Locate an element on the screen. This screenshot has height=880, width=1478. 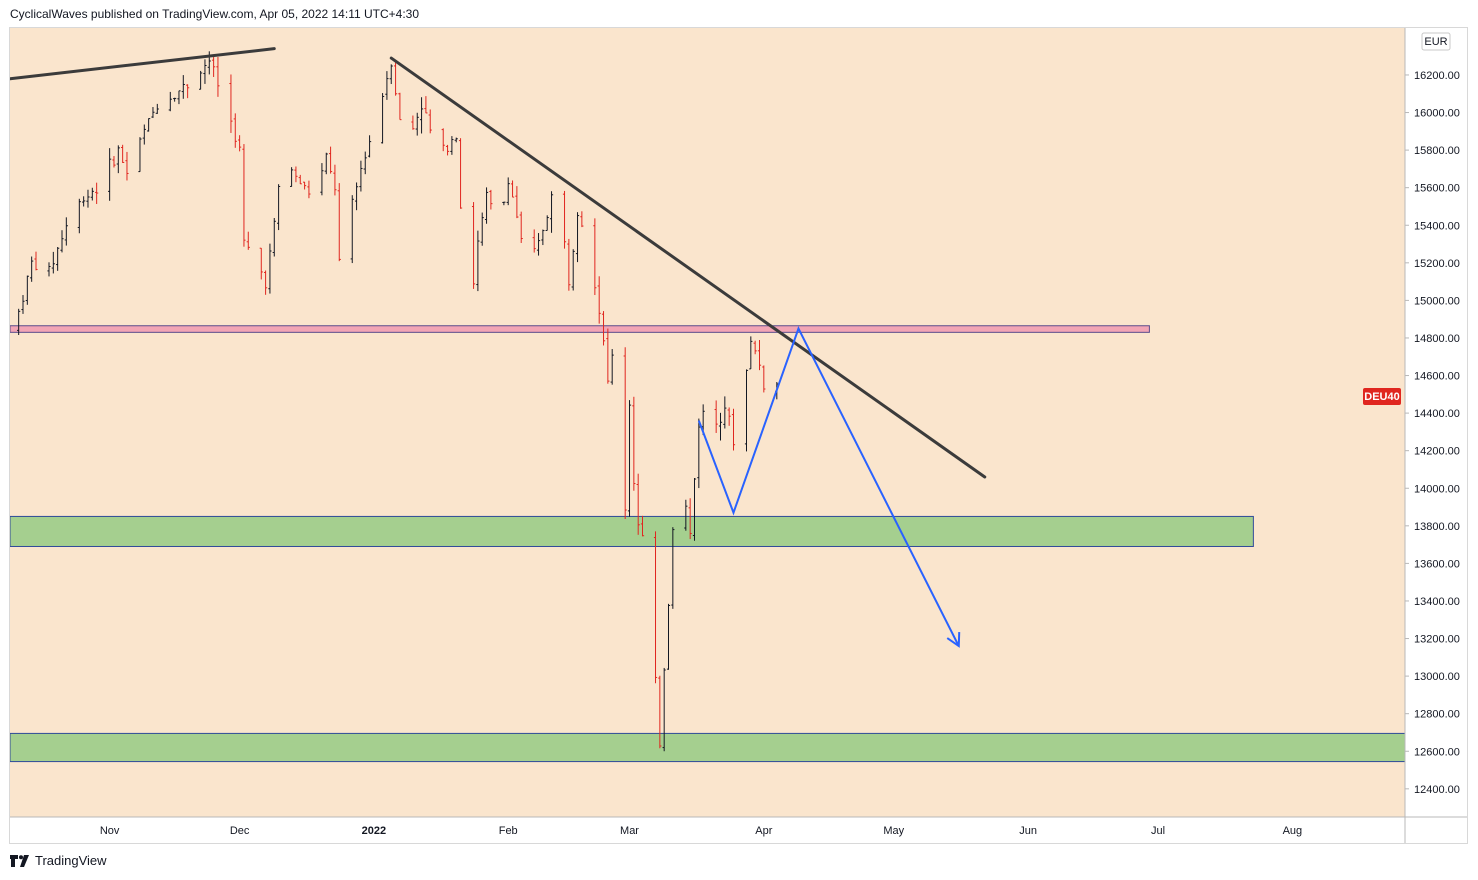
time-tick-label: Apr is located at coordinates (763, 831).